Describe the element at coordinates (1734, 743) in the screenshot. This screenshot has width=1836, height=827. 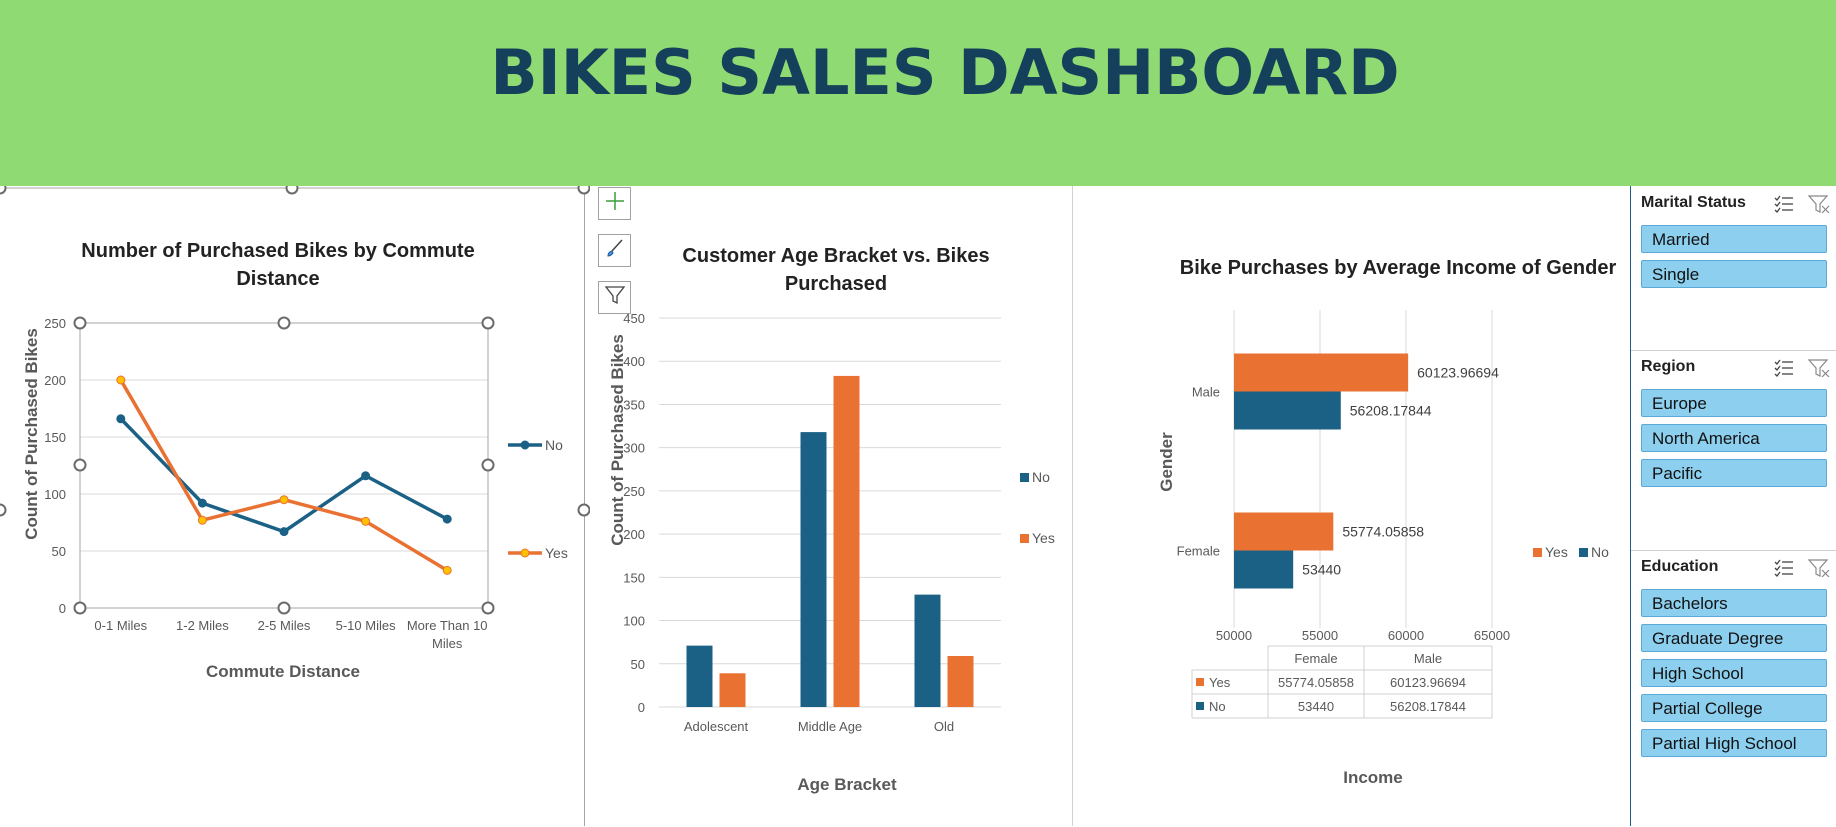
I see `slicer-item-partial-high-school: Partial High School` at that location.